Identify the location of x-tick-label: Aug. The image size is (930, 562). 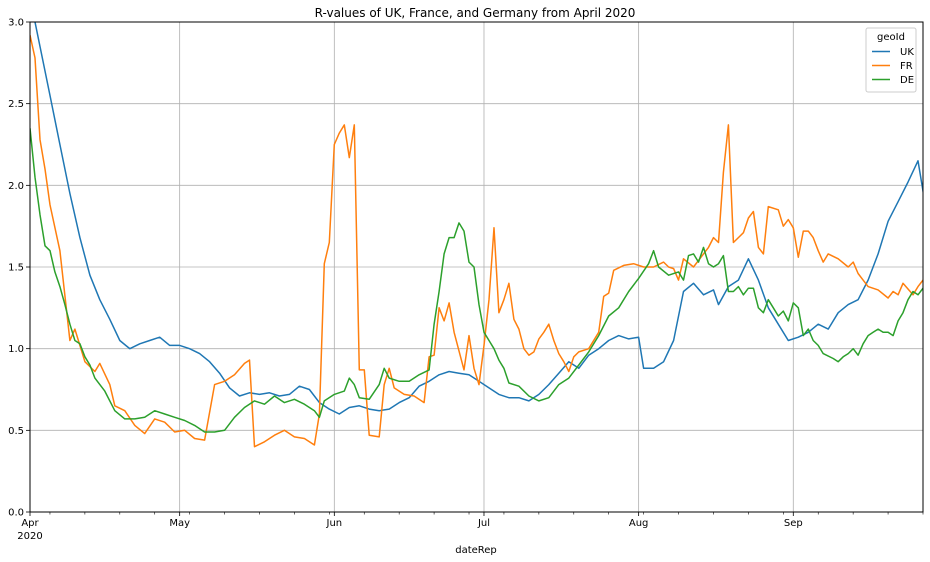
(639, 523).